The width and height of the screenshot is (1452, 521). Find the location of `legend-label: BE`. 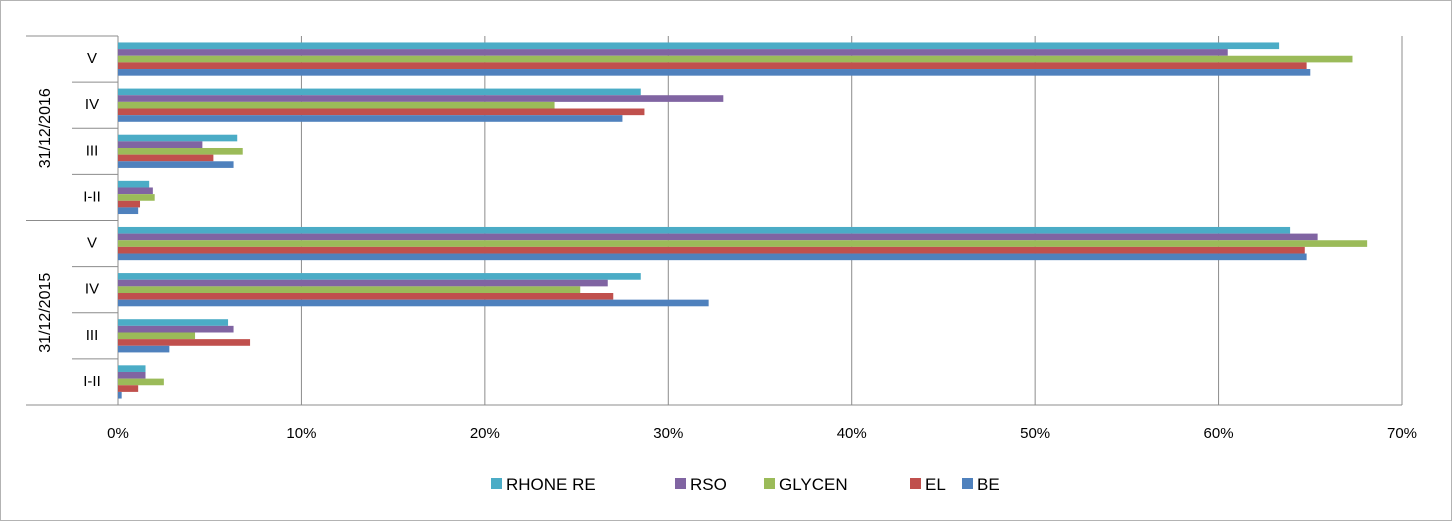

legend-label: BE is located at coordinates (988, 484).